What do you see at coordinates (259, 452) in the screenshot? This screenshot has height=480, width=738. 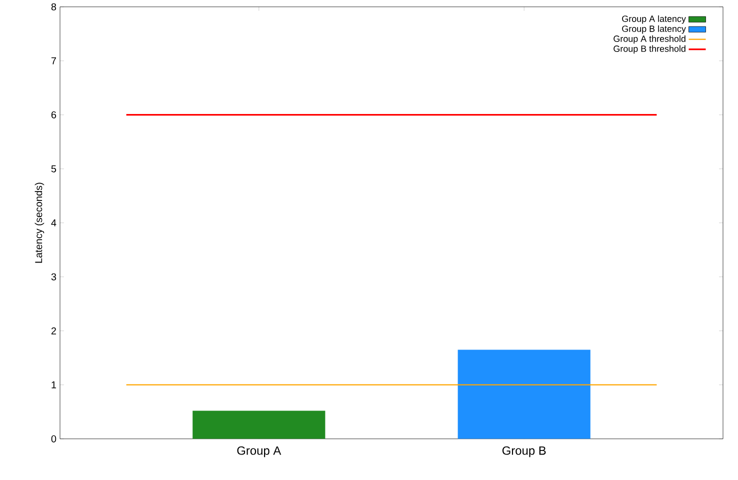 I see `x-tick-label: Group A` at bounding box center [259, 452].